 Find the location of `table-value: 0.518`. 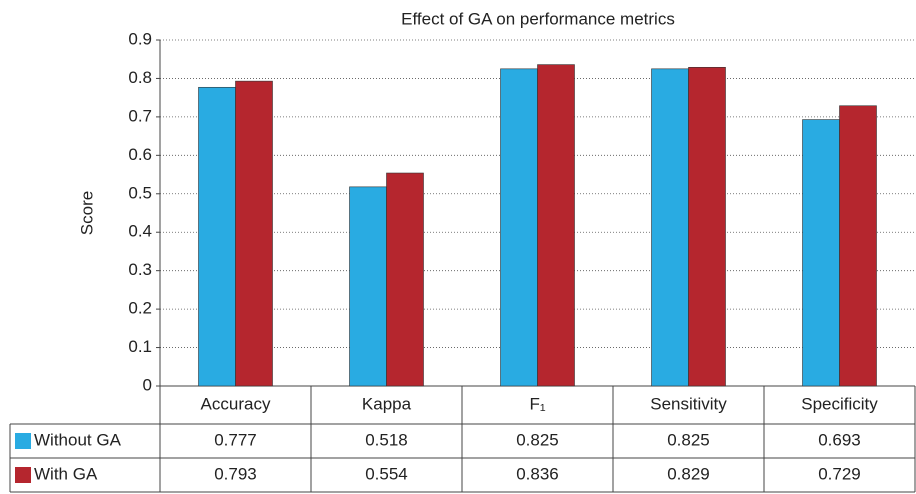

table-value: 0.518 is located at coordinates (386, 439).